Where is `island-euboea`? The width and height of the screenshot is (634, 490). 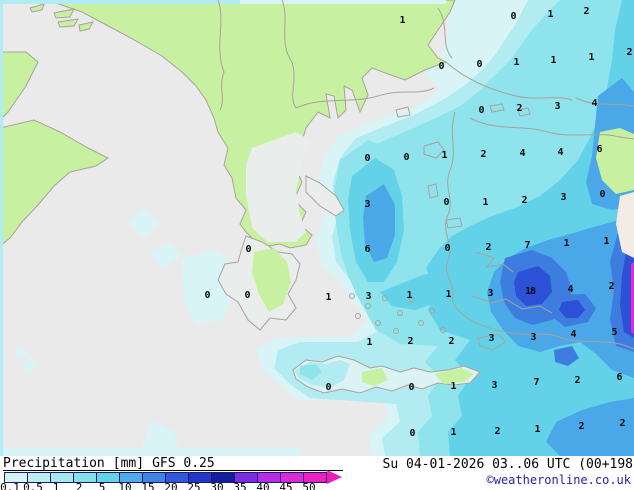
island-euboea is located at coordinates (325, 196).